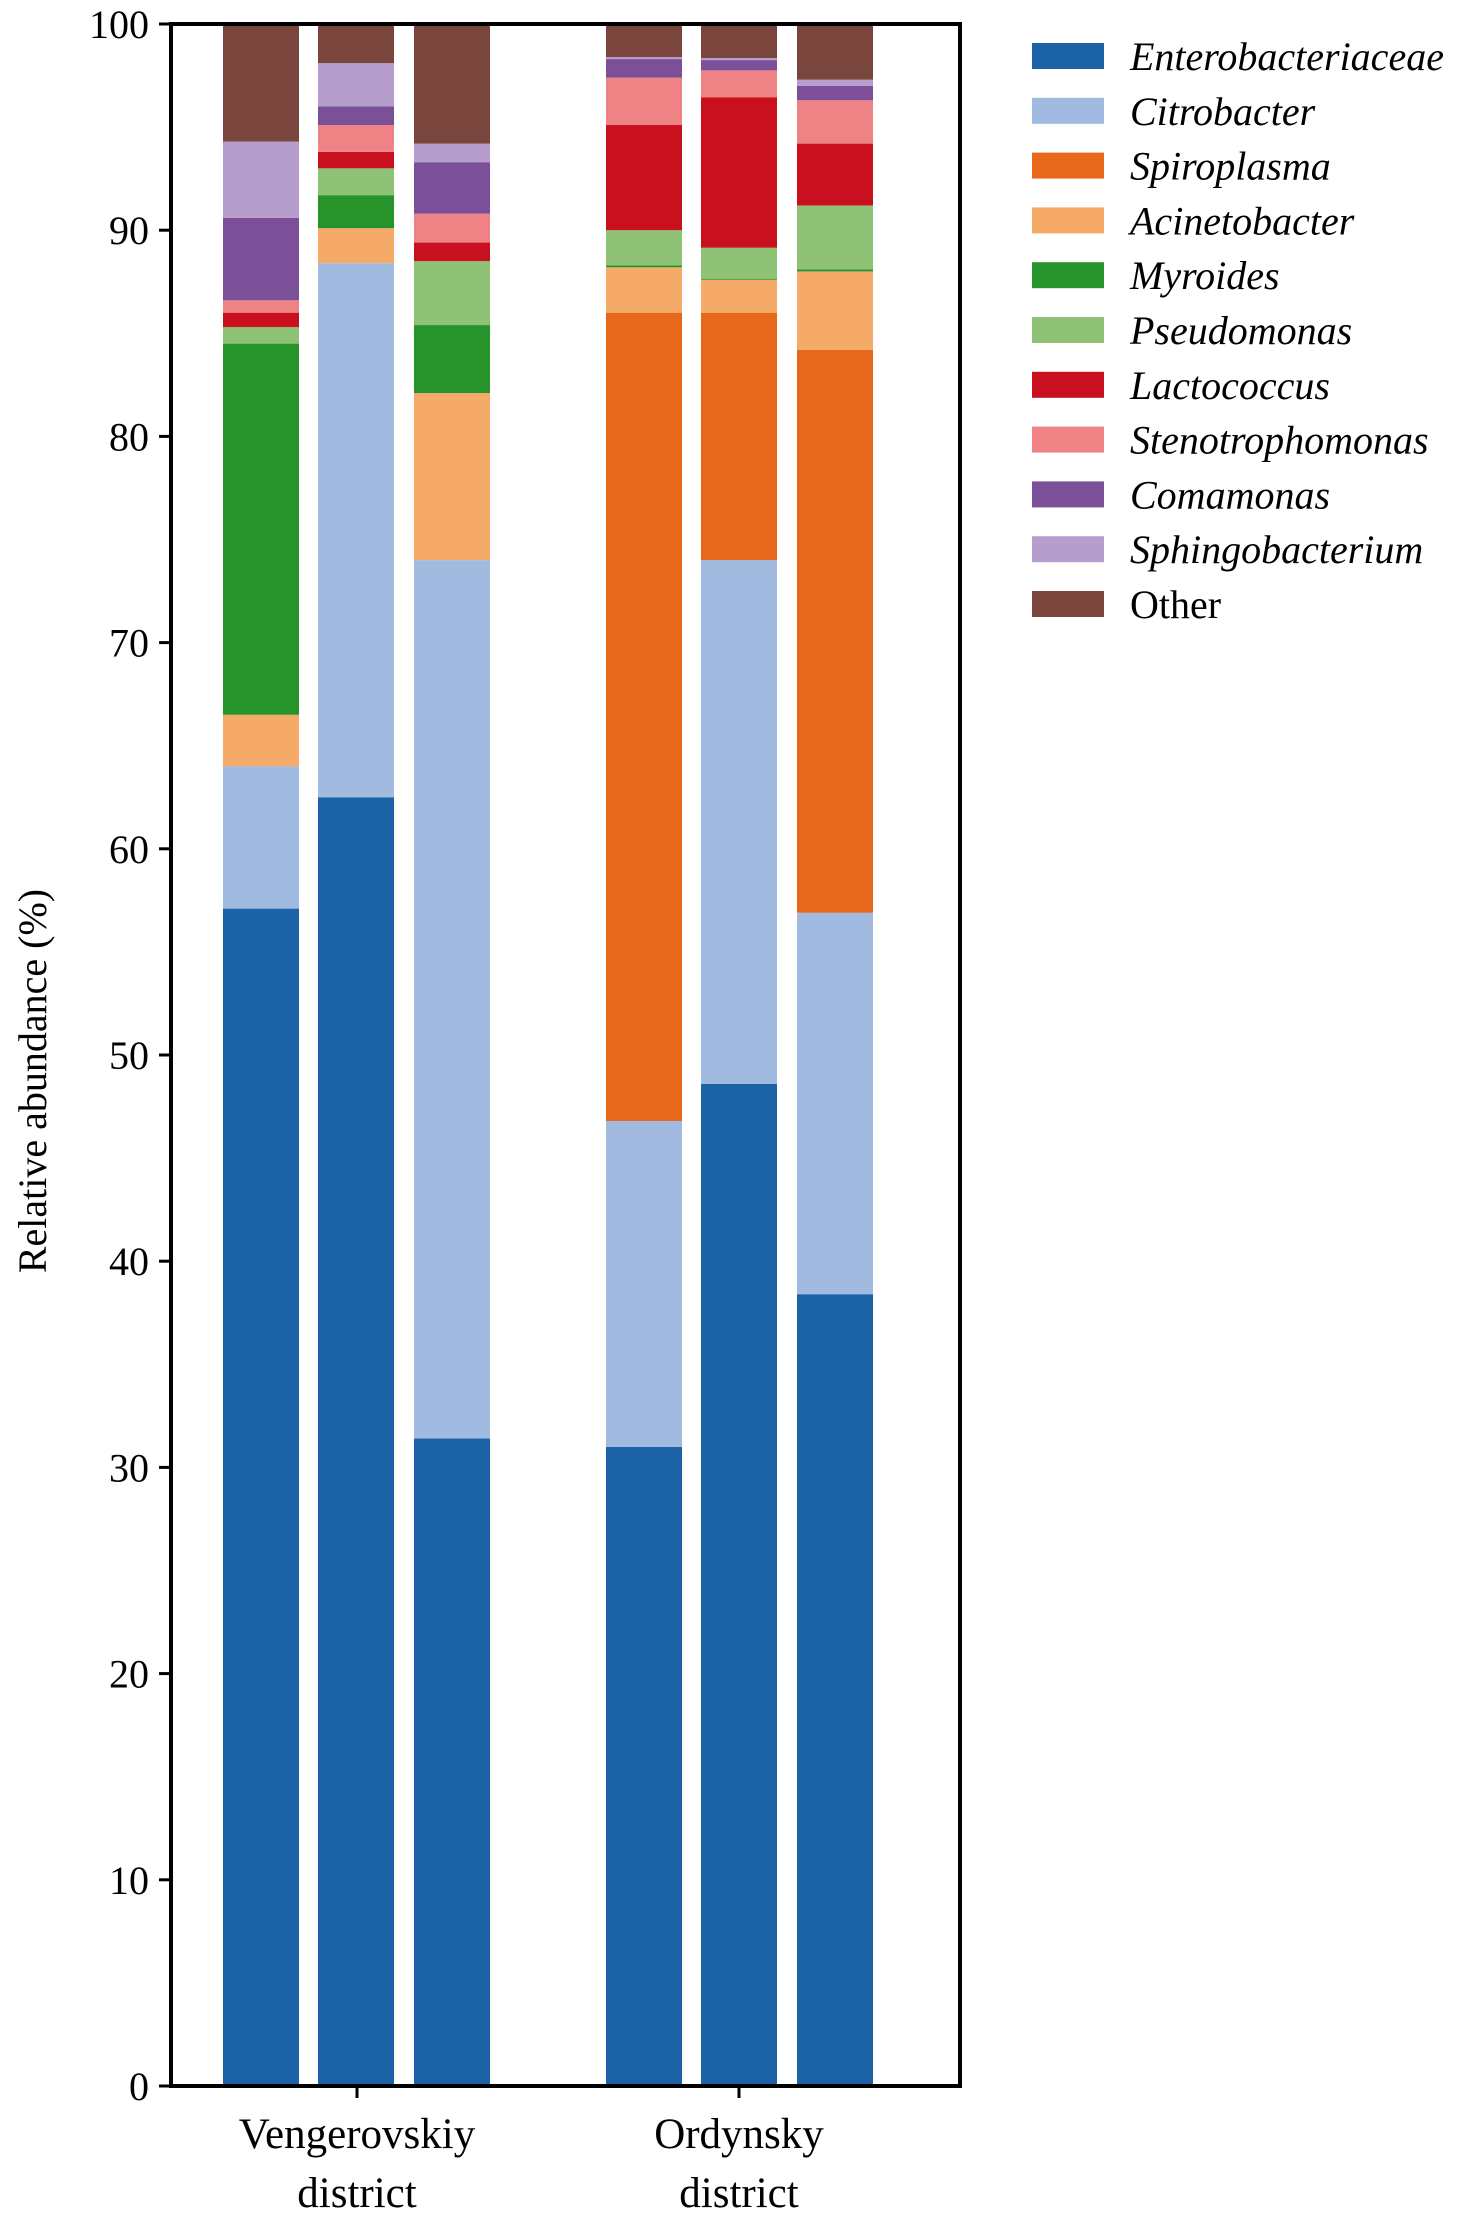 The height and width of the screenshot is (2235, 1484). I want to click on y-tick-label: 40, so click(129, 1261).